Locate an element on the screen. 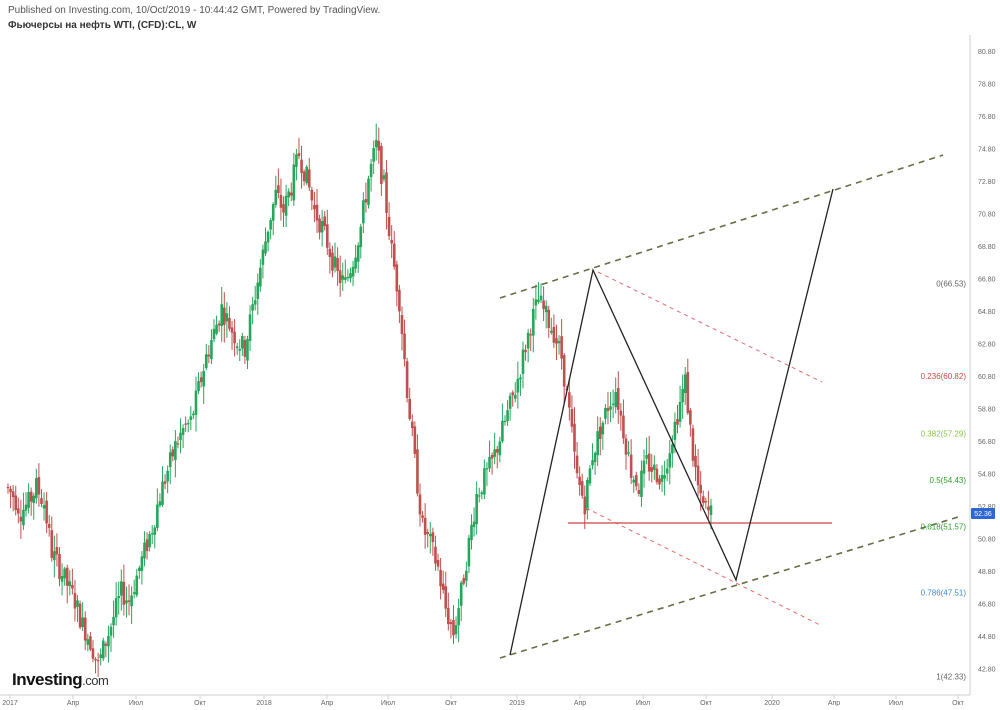 The image size is (1000, 710). logo-text: Investing is located at coordinates (47, 679).